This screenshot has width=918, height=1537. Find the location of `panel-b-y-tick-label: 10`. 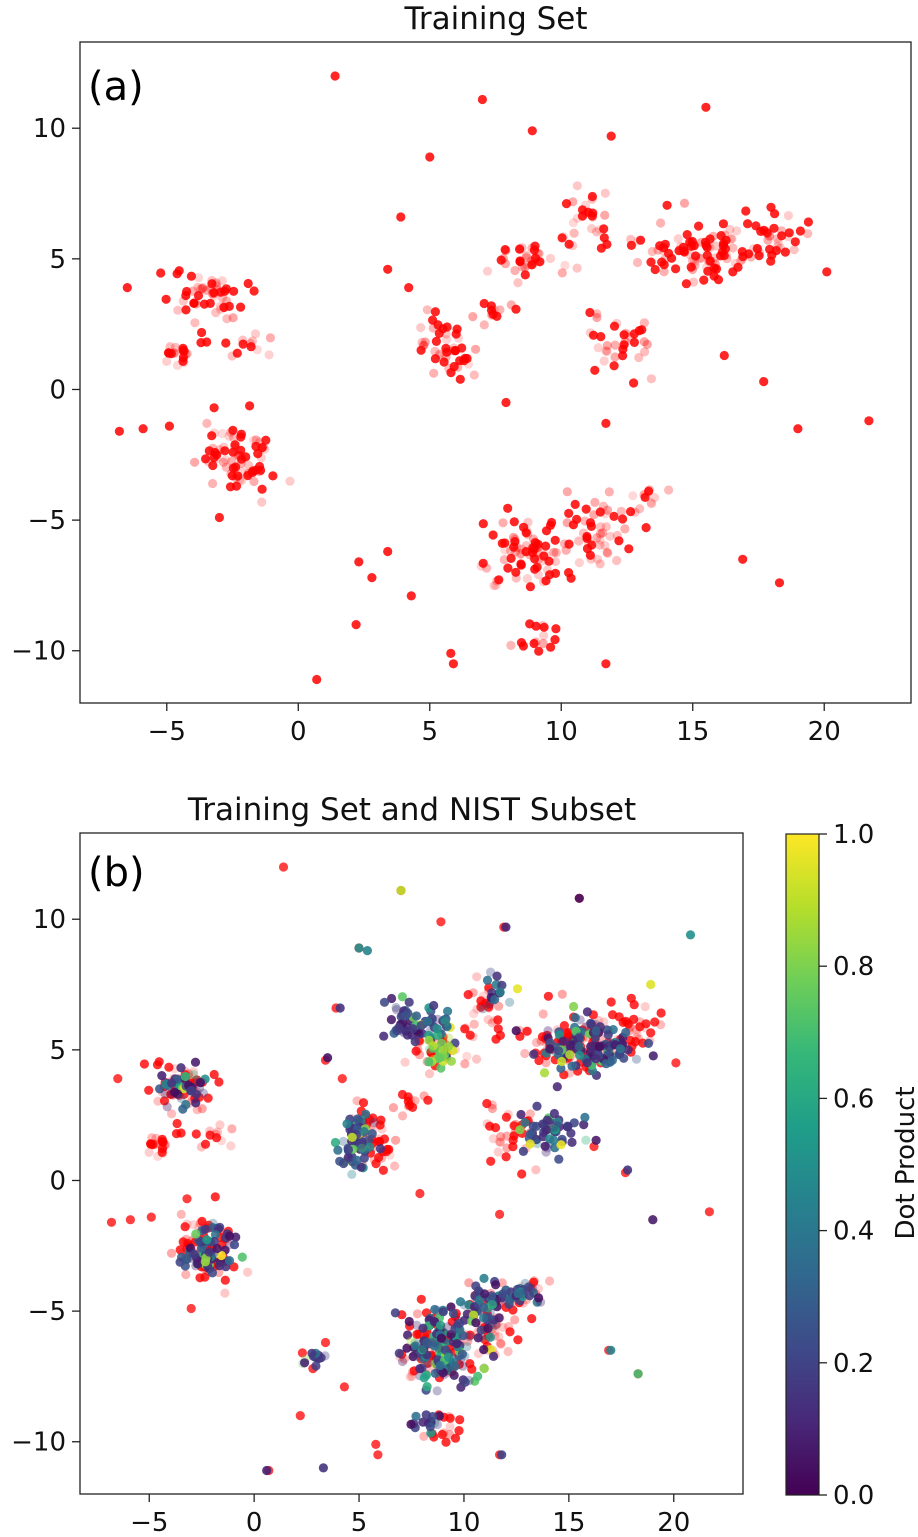

panel-b-y-tick-label: 10 is located at coordinates (49, 920).